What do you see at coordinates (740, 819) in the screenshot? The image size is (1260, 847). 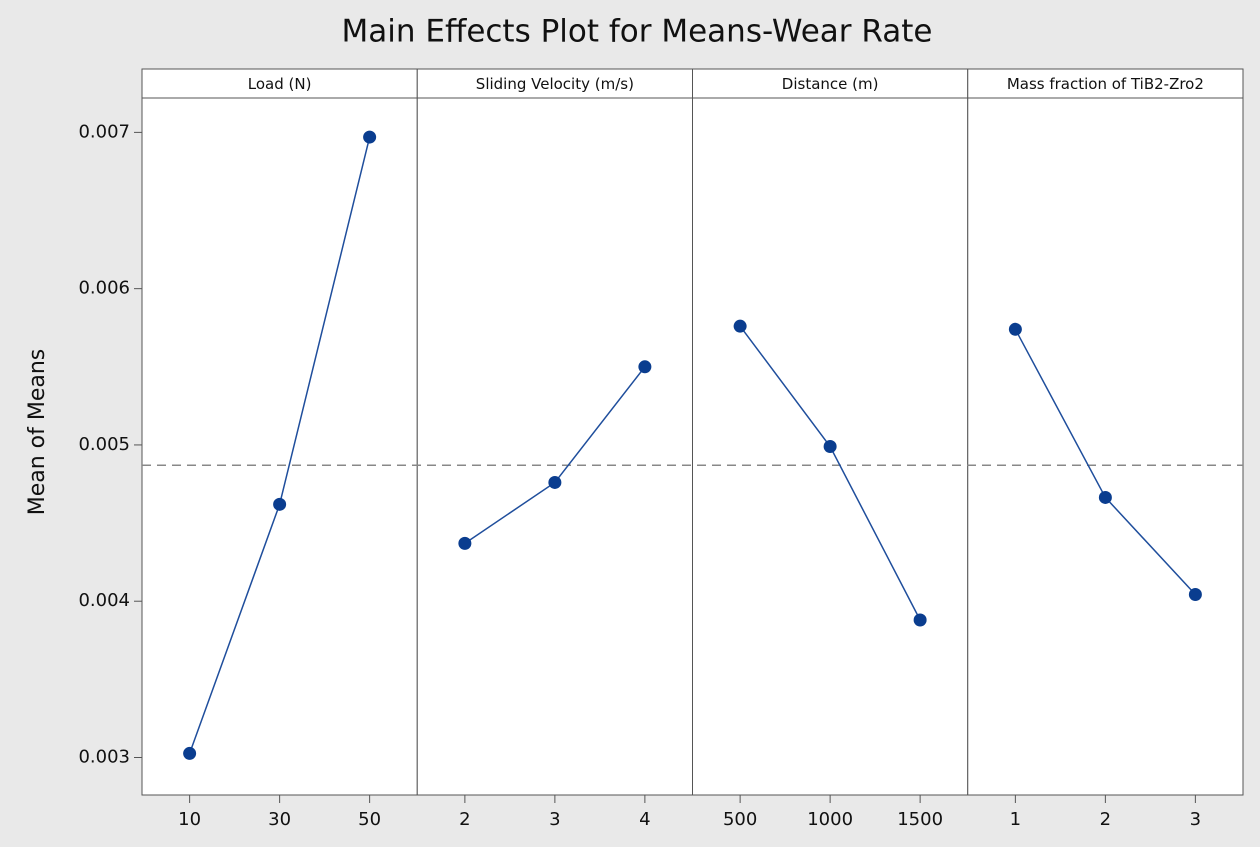 I see `x-tick-label: 500` at bounding box center [740, 819].